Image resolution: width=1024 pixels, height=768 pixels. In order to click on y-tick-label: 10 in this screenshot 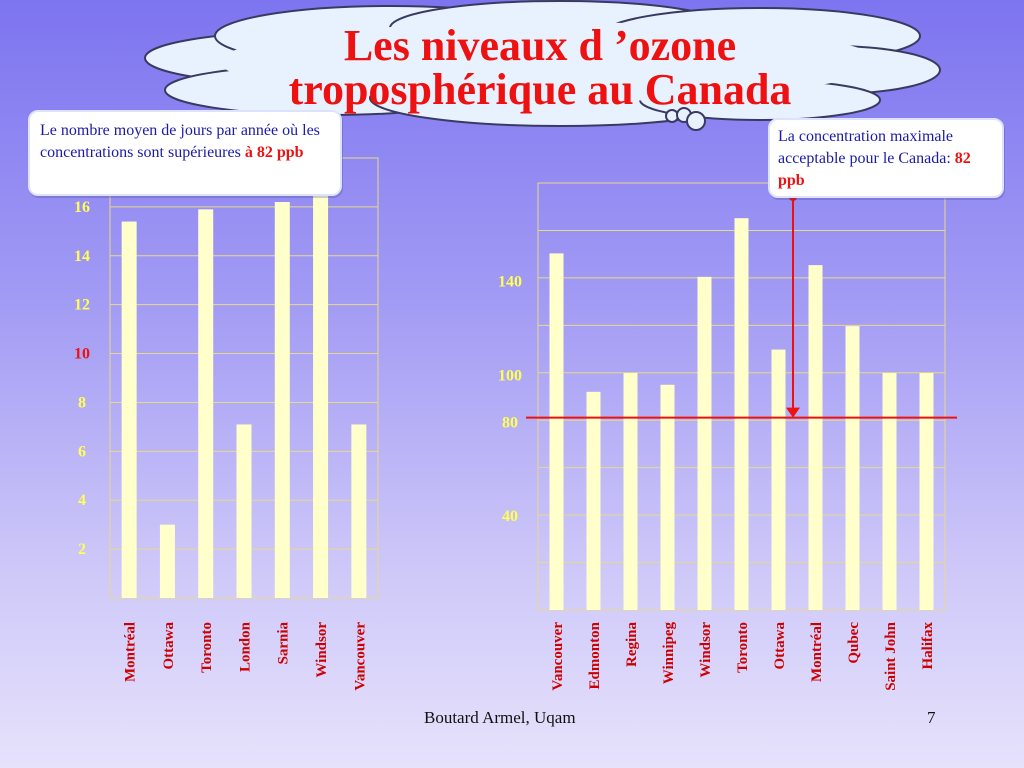, I will do `click(82, 354)`.